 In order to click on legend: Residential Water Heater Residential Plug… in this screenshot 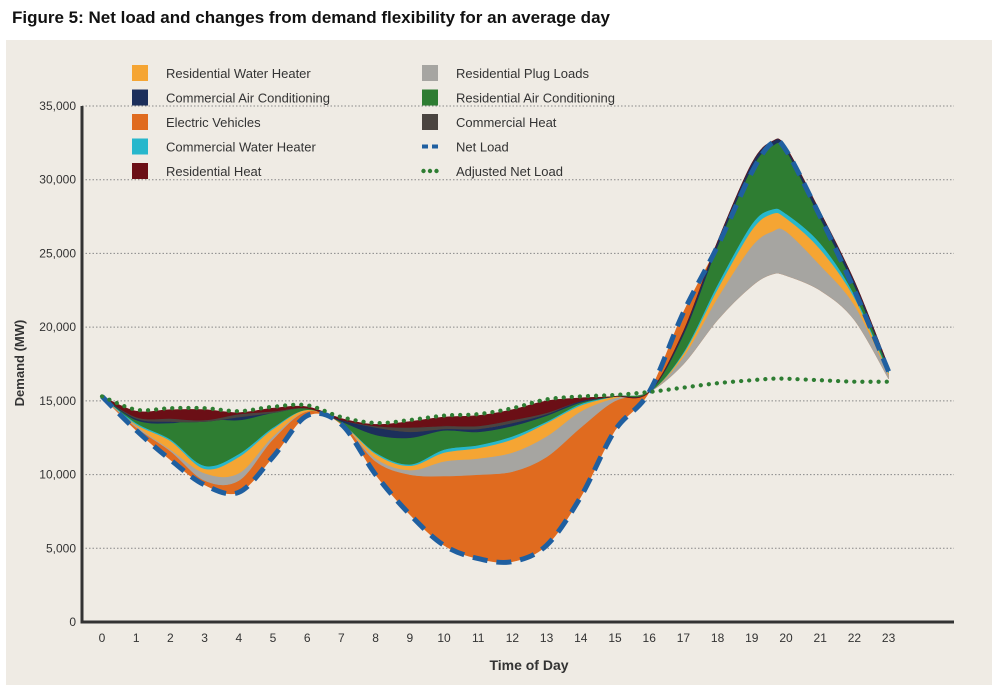, I will do `click(373, 122)`.